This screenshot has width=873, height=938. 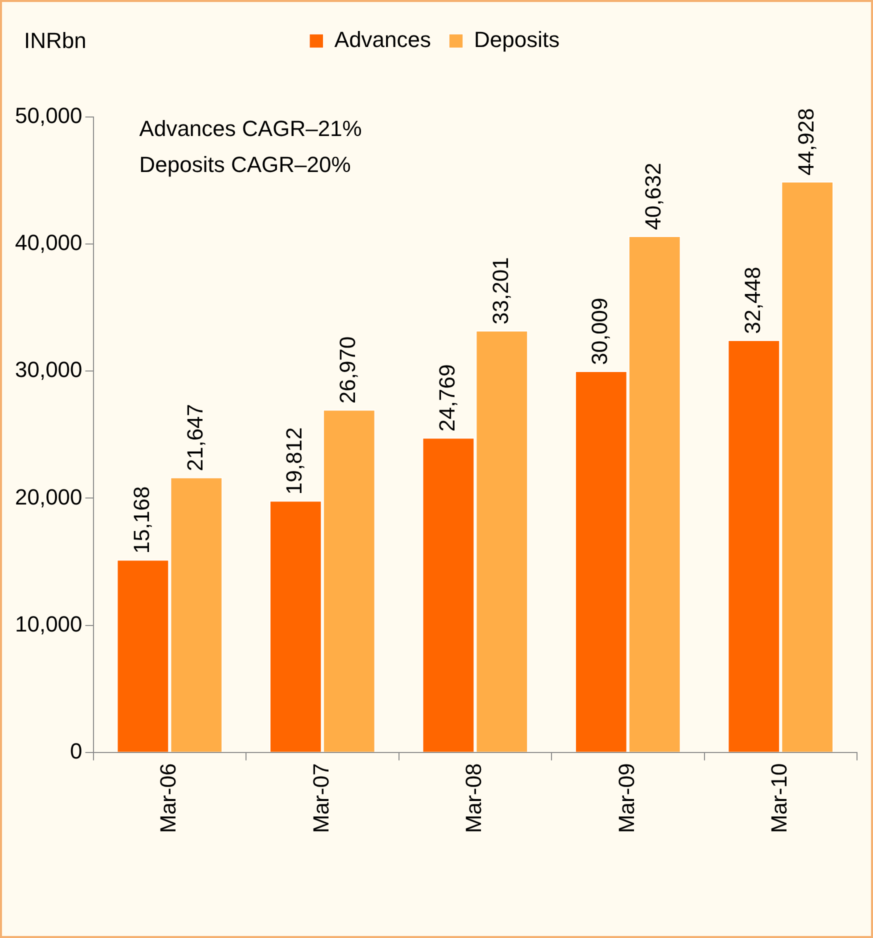 I want to click on data-label: 21,647, so click(x=195, y=438).